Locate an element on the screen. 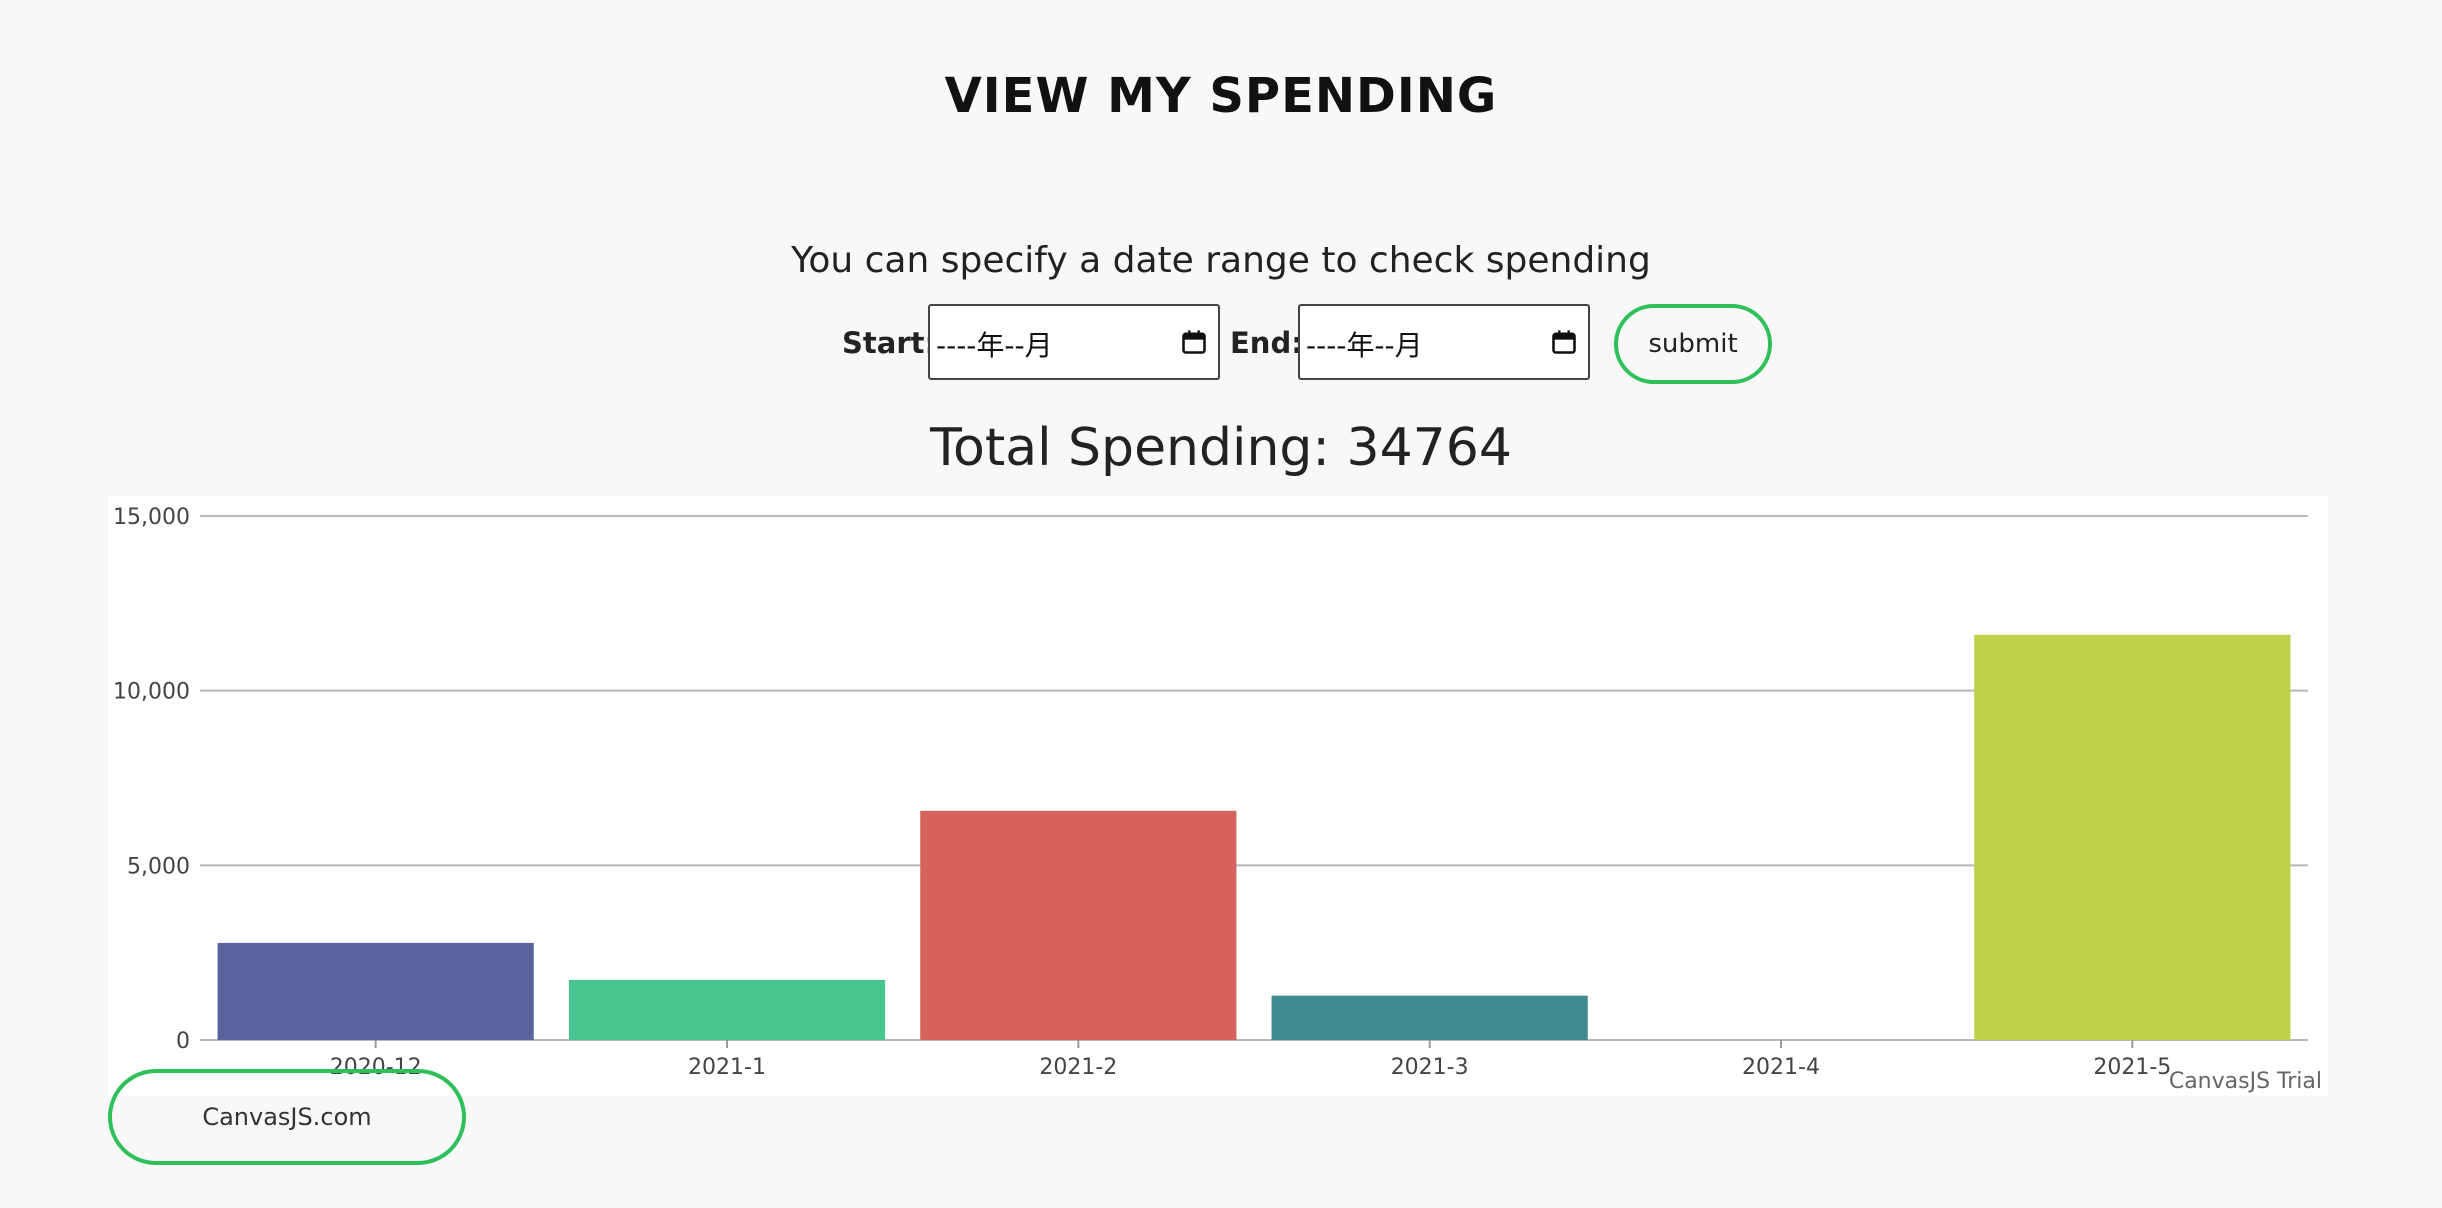 The width and height of the screenshot is (2442, 1208). end-month-value: ----年--月 is located at coordinates (1364, 345).